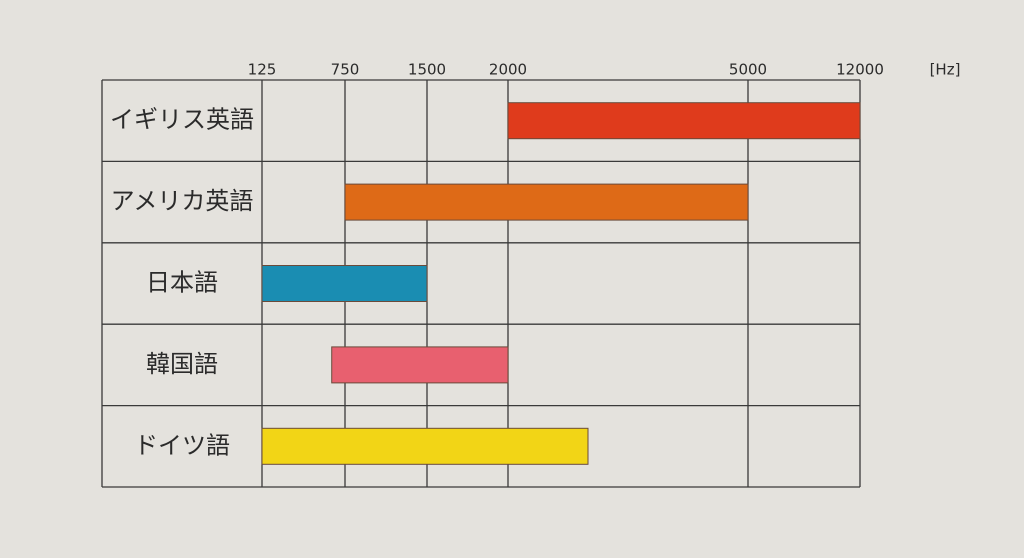  I want to click on category-label: イギリス英語, so click(182, 120).